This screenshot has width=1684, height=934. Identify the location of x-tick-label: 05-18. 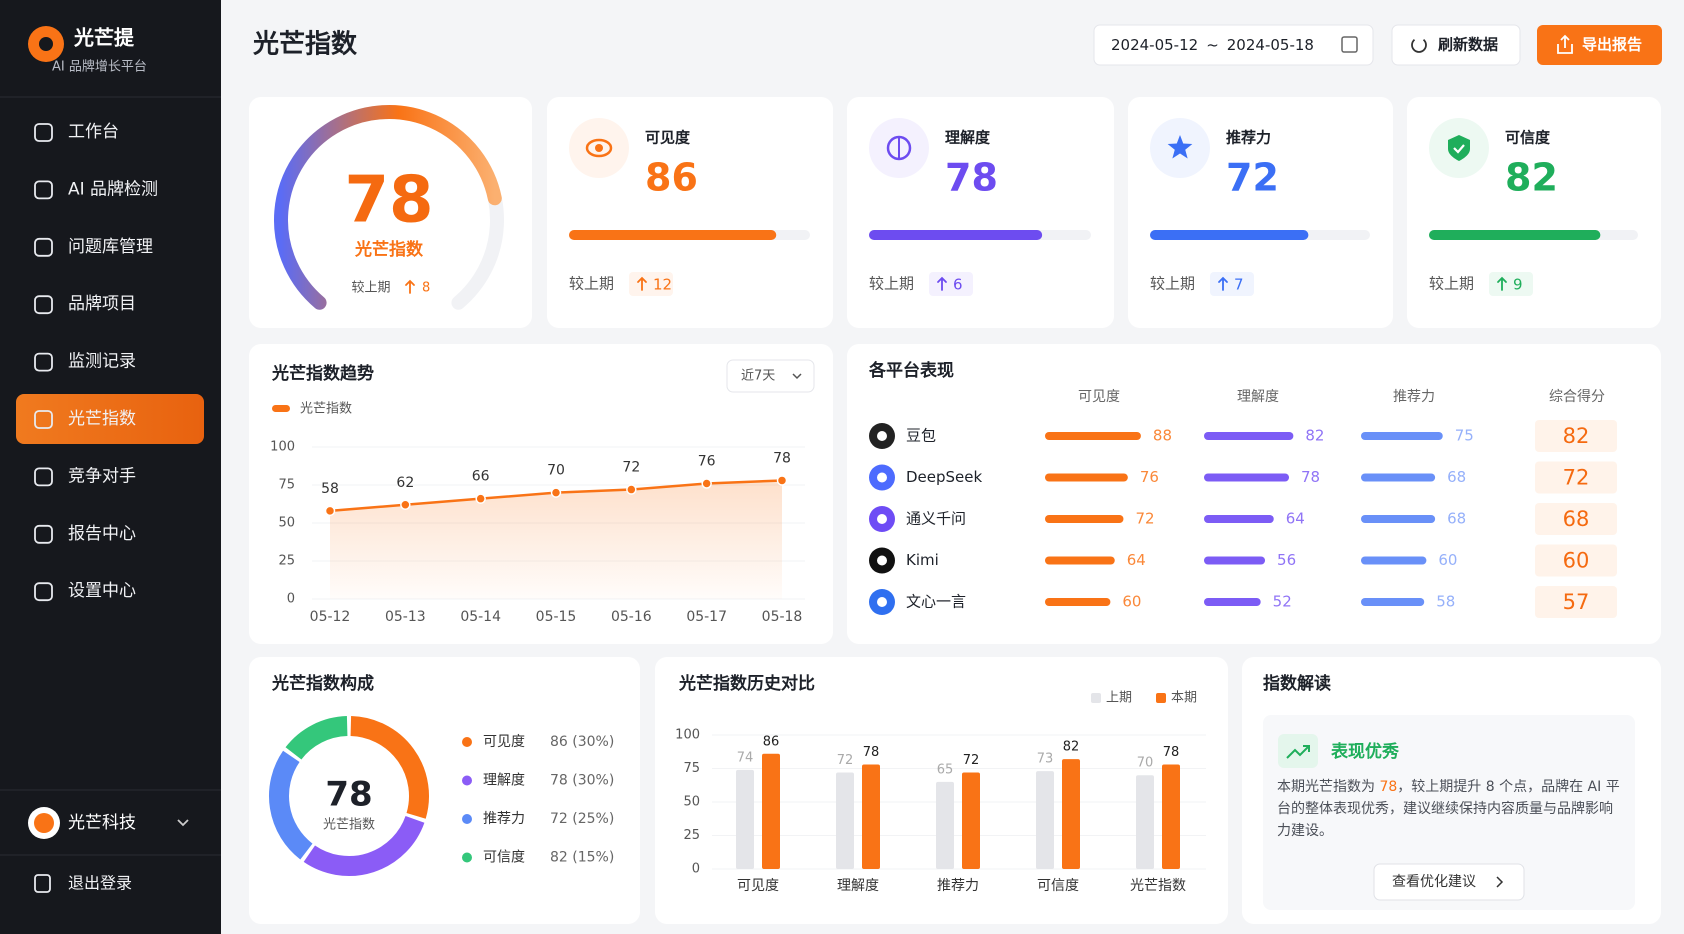
(782, 617).